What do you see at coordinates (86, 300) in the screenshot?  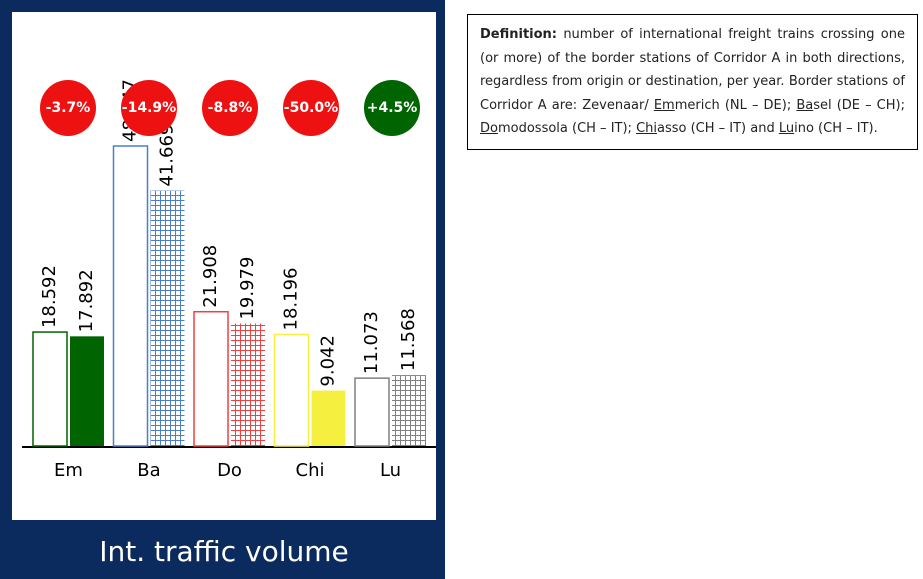 I see `value-label: 17.892` at bounding box center [86, 300].